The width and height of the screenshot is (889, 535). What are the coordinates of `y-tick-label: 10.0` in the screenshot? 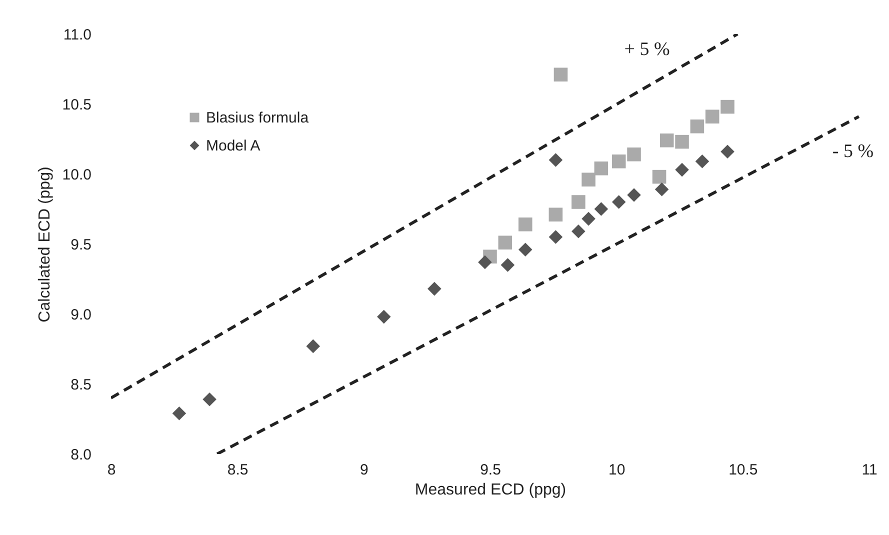 It's located at (77, 175).